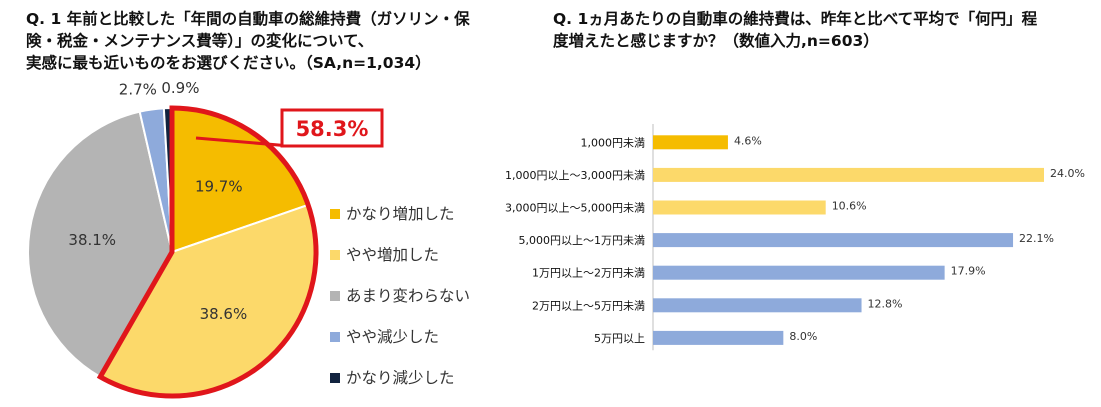 This screenshot has width=1101, height=407. I want to click on pie-slice-label: 38.6%, so click(224, 314).